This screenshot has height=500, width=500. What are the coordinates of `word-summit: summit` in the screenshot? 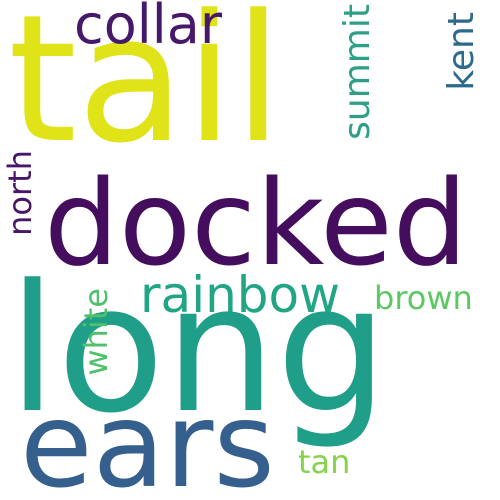 It's located at (357, 72).